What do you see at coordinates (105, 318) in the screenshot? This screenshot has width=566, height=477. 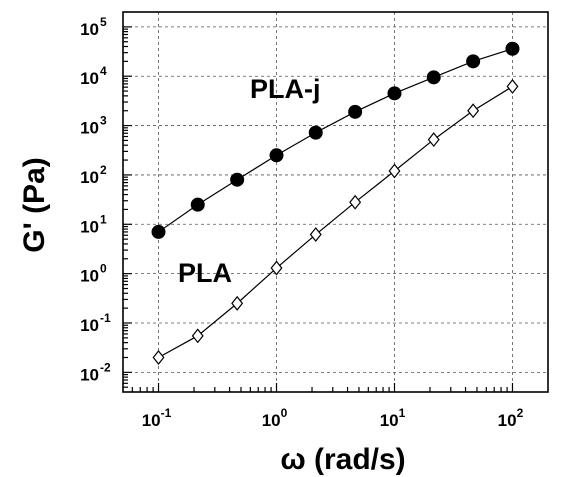 I see `y-tick-exponent: -1` at bounding box center [105, 318].